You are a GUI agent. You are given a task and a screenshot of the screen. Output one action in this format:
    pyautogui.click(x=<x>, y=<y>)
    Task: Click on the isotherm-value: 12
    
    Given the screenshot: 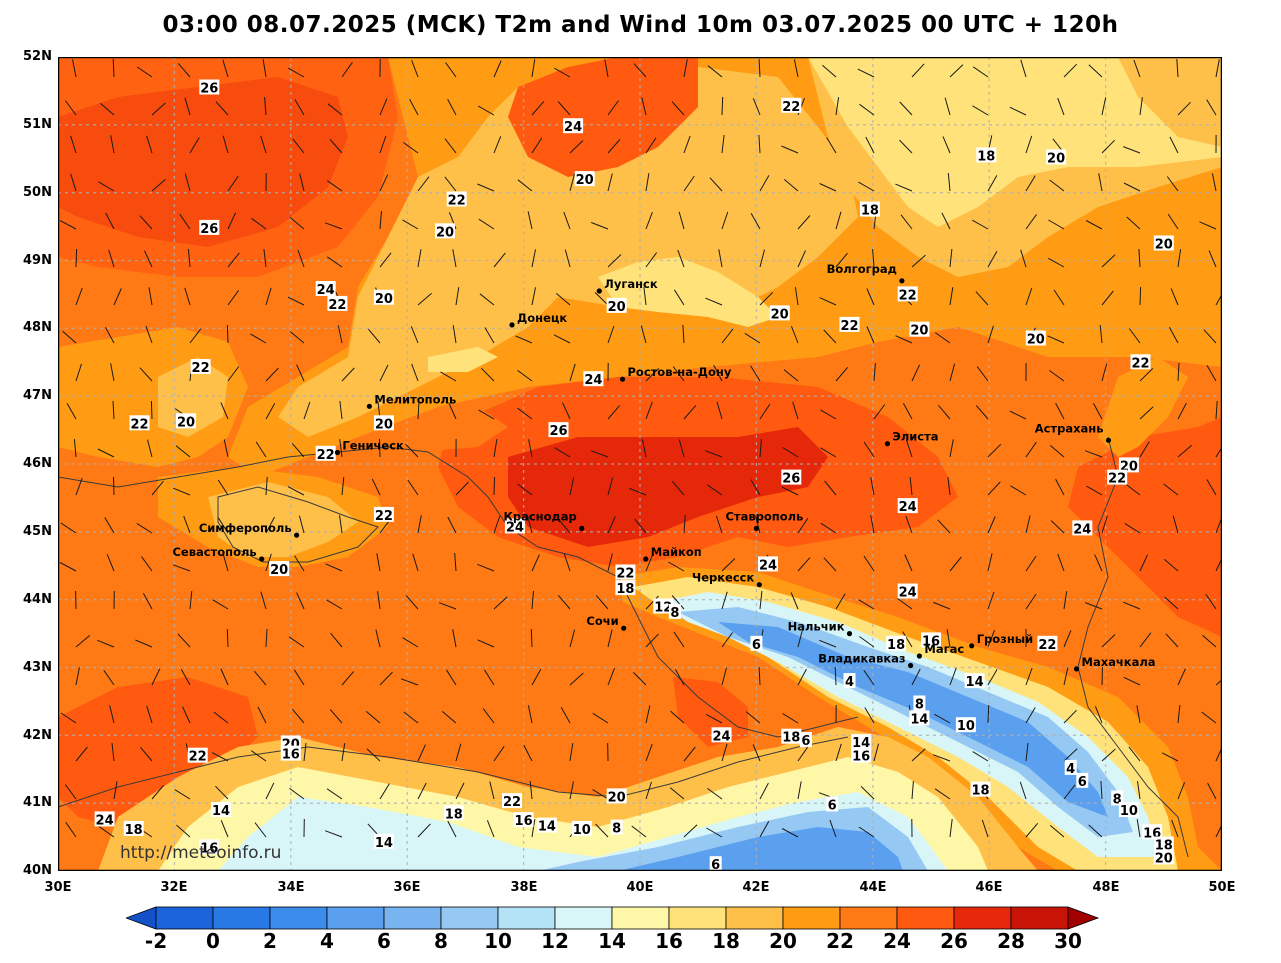 What is the action you would take?
    pyautogui.click(x=663, y=608)
    